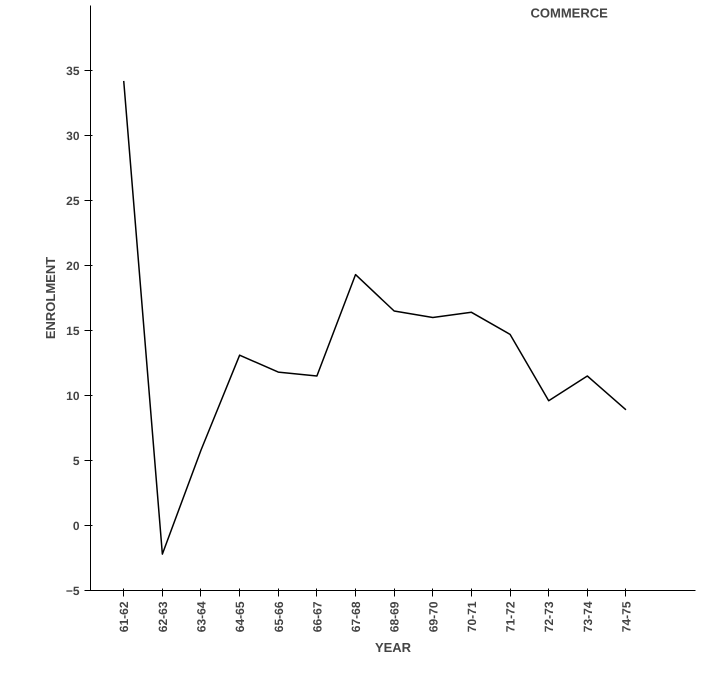 The height and width of the screenshot is (699, 707). Describe the element at coordinates (73, 396) in the screenshot. I see `y-tick-label: 10` at that location.